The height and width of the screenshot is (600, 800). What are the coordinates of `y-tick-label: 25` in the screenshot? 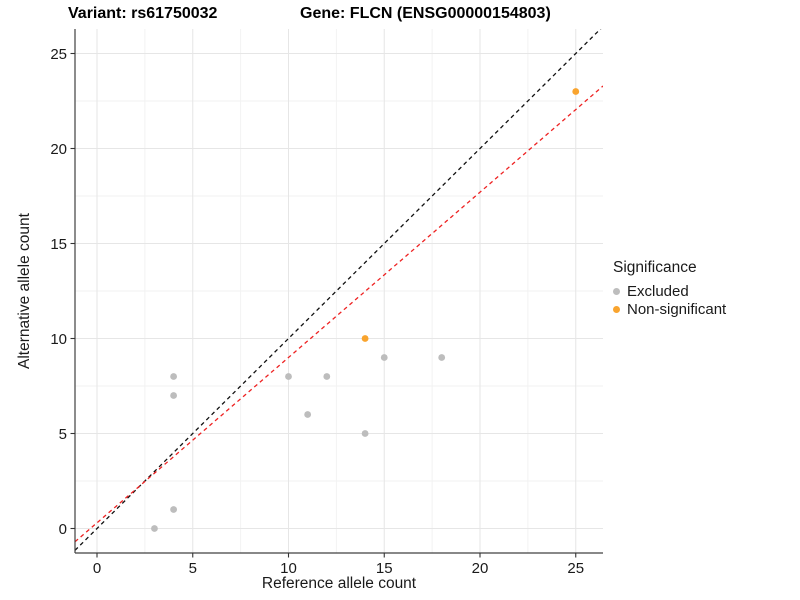 It's located at (58, 54).